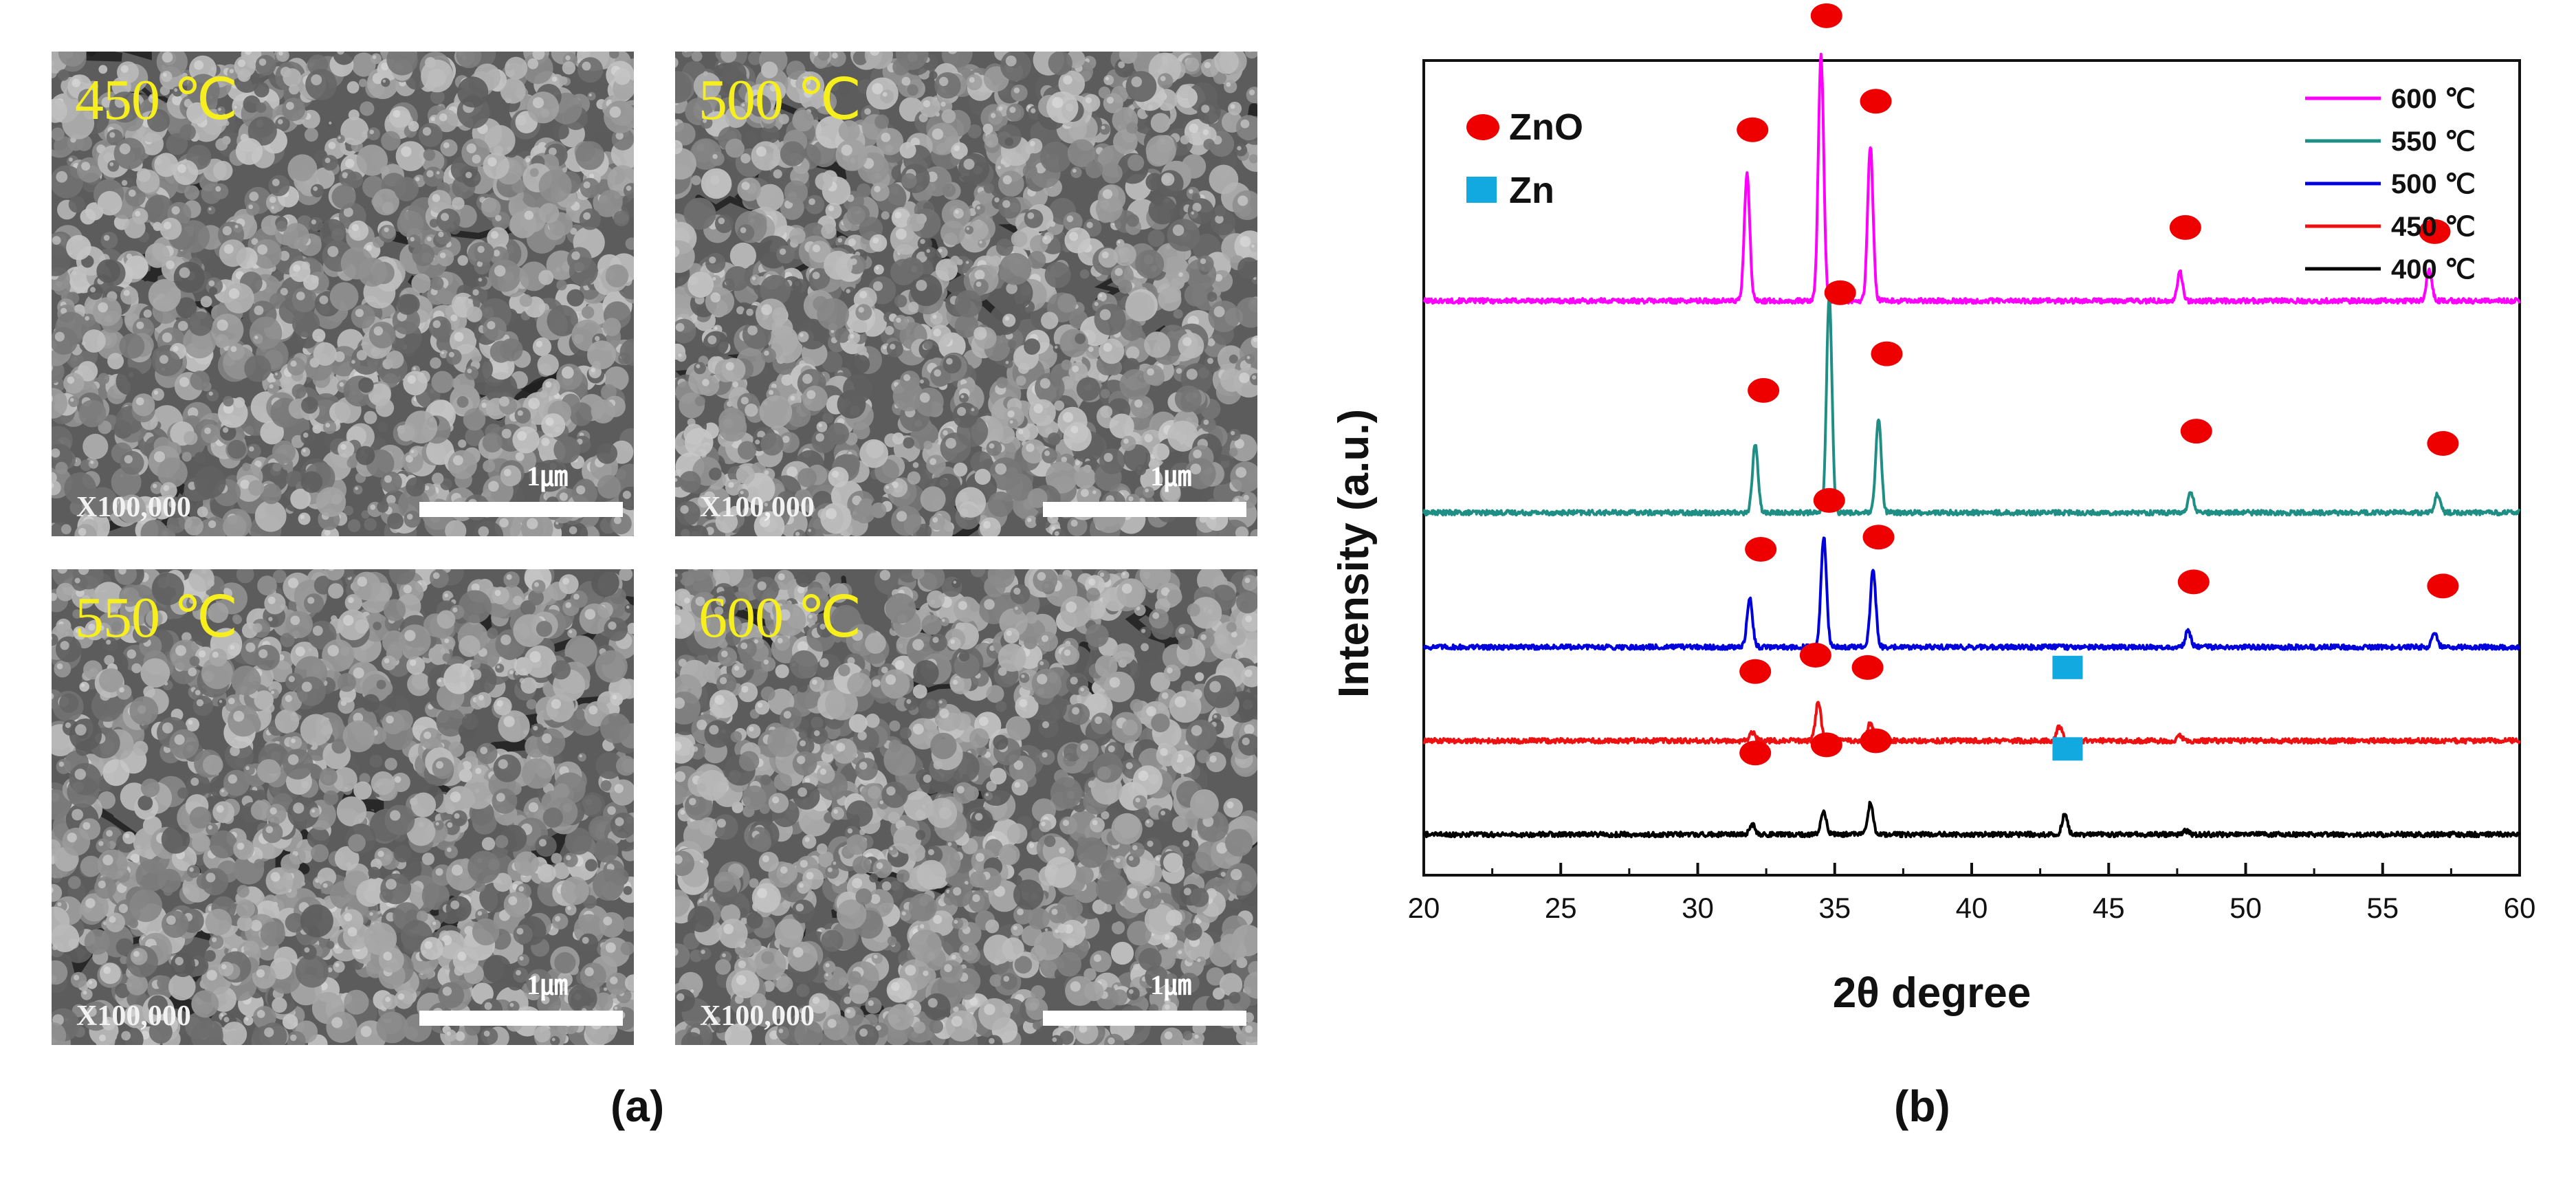  I want to click on temperature-label: 550 ℃, so click(156, 618).